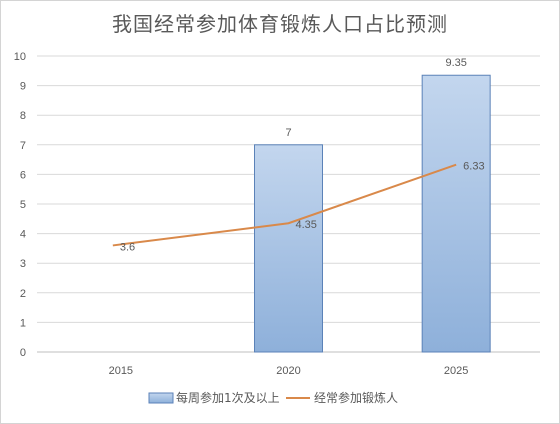 Image resolution: width=560 pixels, height=424 pixels. I want to click on y-tick-label: 9, so click(23, 87).